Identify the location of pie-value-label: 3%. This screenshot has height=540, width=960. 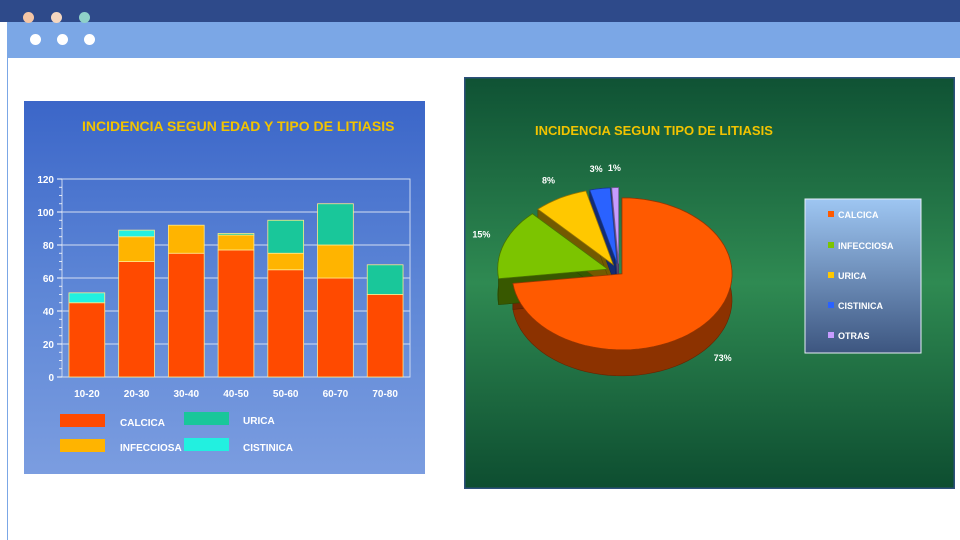
(596, 169).